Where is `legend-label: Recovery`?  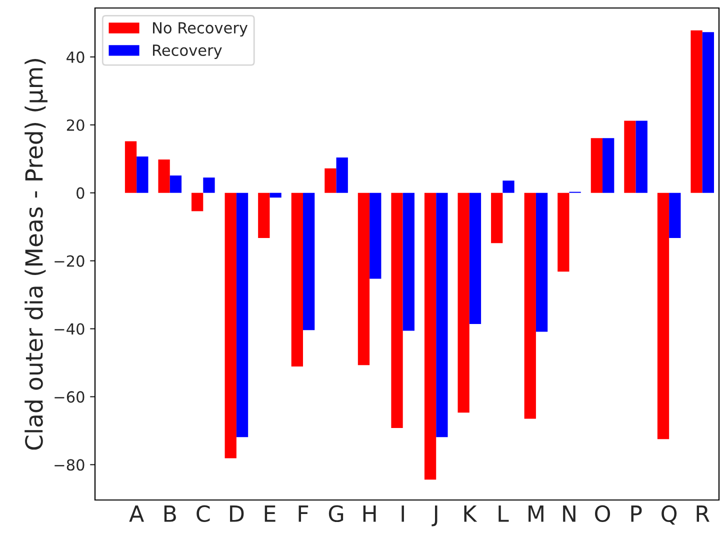
legend-label: Recovery is located at coordinates (187, 51).